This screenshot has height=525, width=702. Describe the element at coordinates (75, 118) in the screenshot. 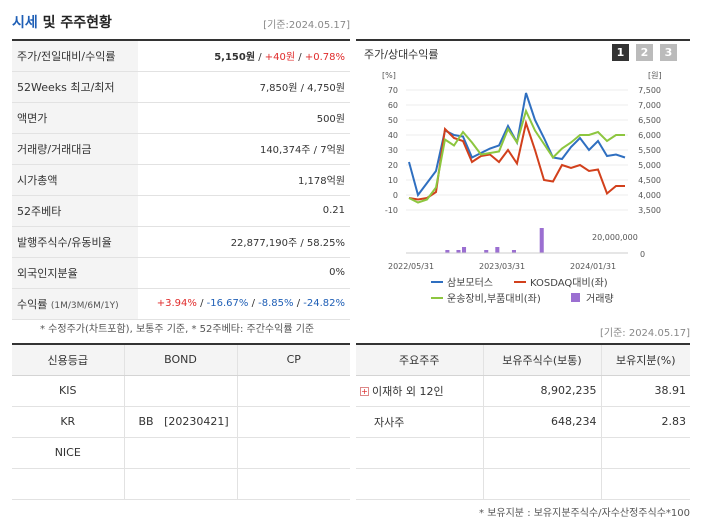

I see `row-label: 액면가` at that location.